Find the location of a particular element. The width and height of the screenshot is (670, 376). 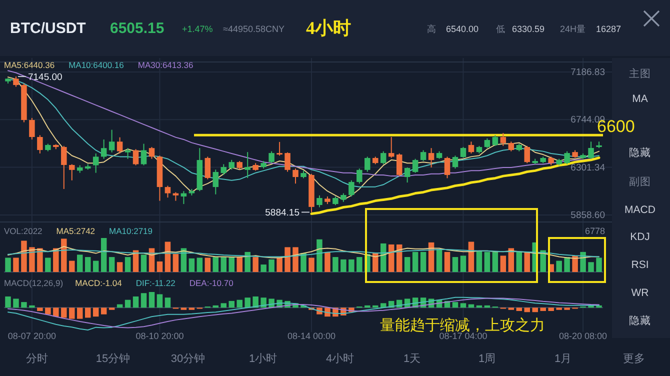

text: 6778 is located at coordinates (594, 231).